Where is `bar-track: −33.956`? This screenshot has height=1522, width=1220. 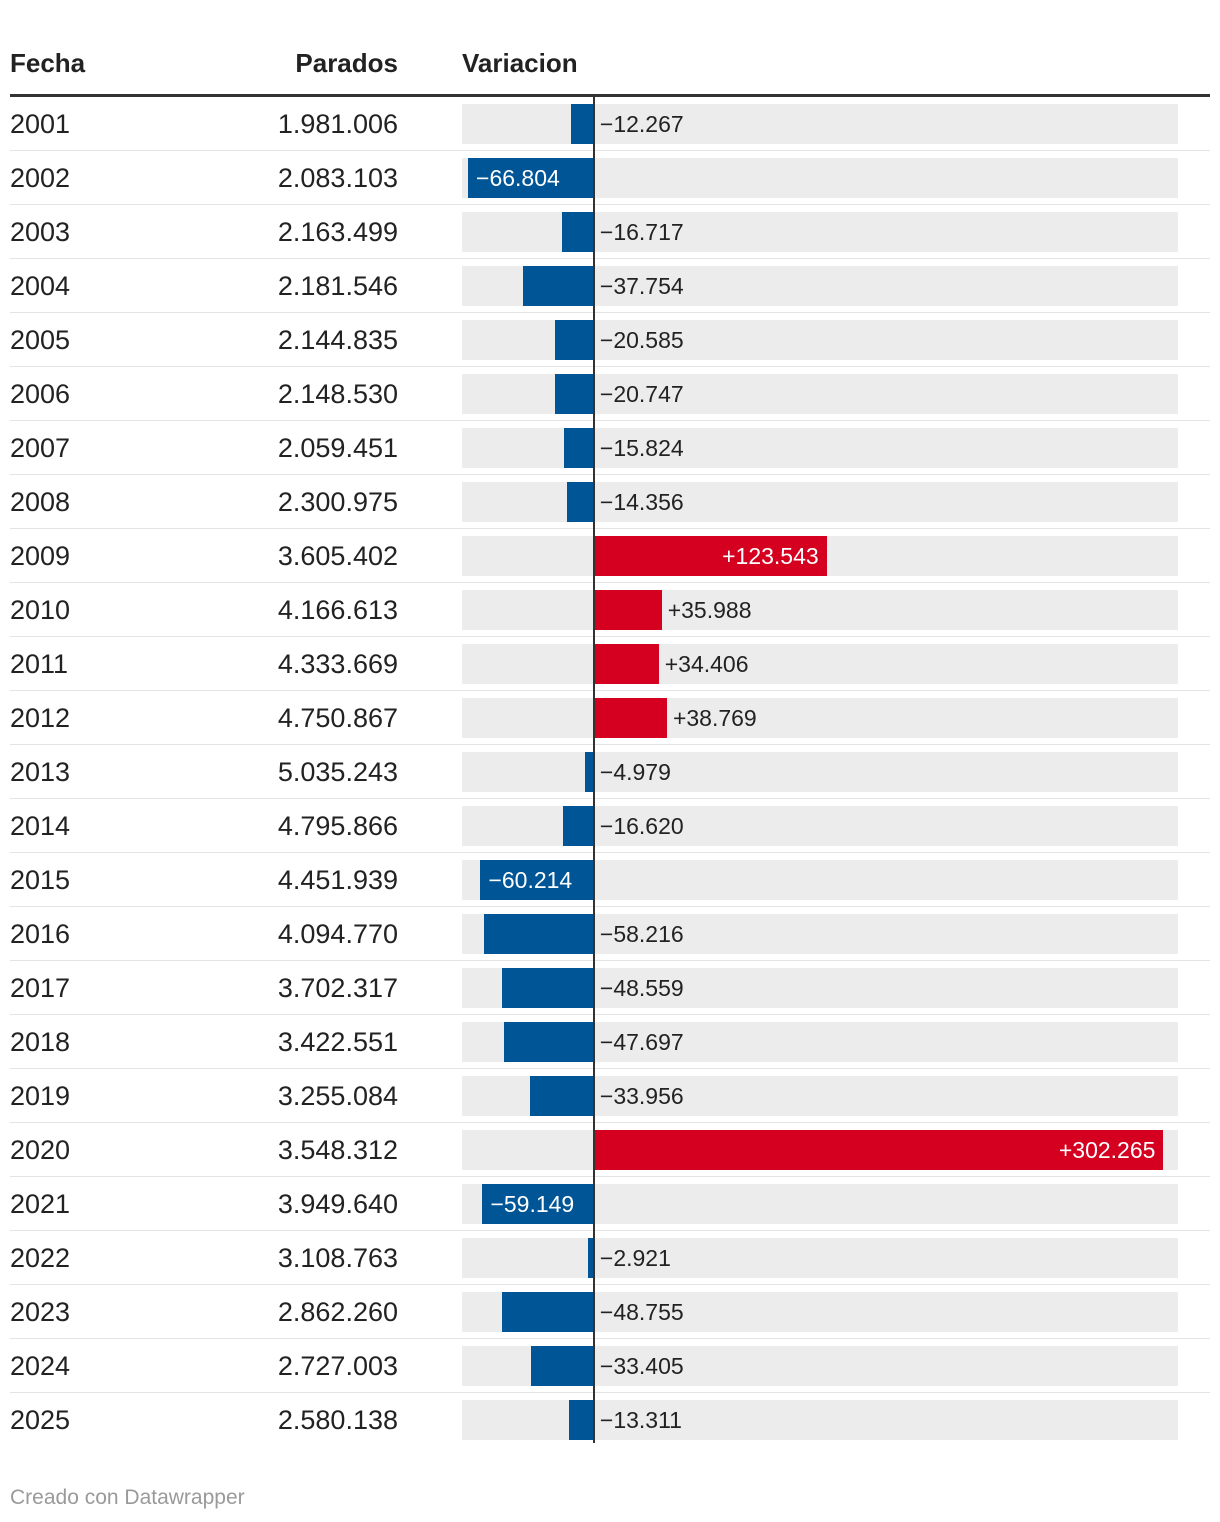
bar-track: −33.956 is located at coordinates (820, 1096).